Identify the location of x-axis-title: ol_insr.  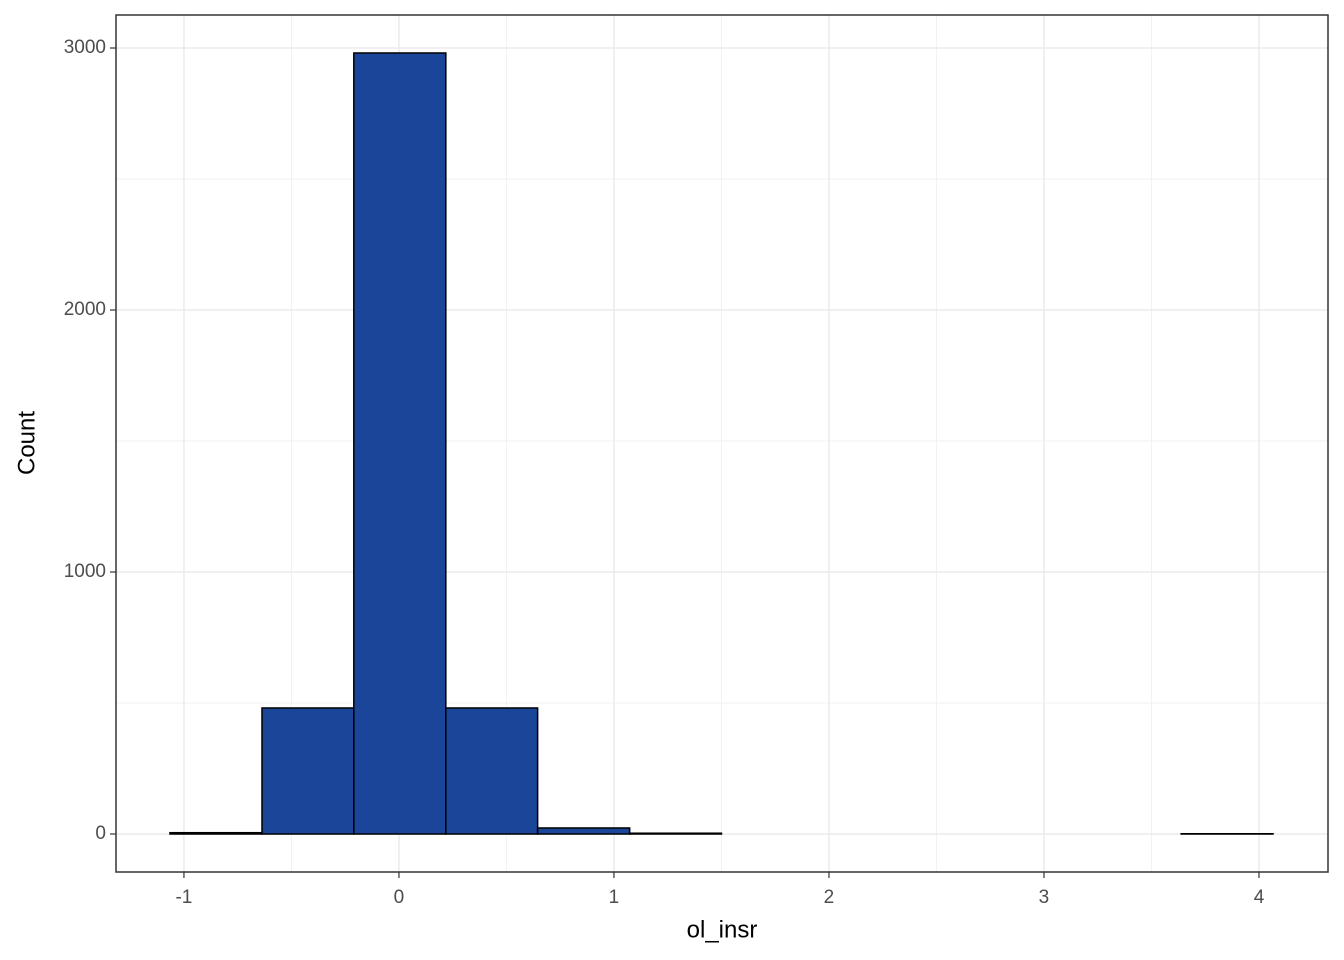
(722, 929).